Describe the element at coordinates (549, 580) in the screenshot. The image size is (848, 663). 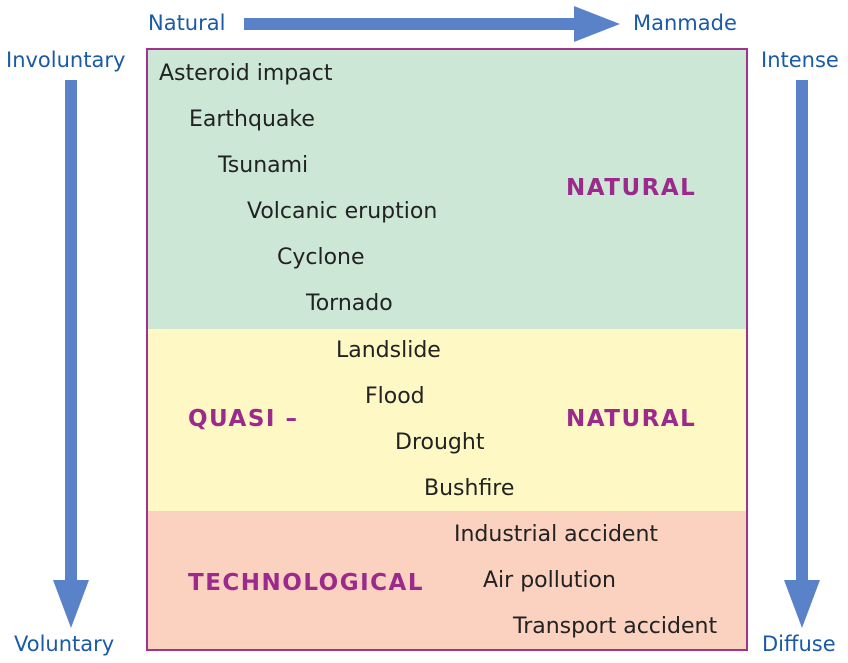
I see `hazard-air-pollution: Air pollution` at that location.